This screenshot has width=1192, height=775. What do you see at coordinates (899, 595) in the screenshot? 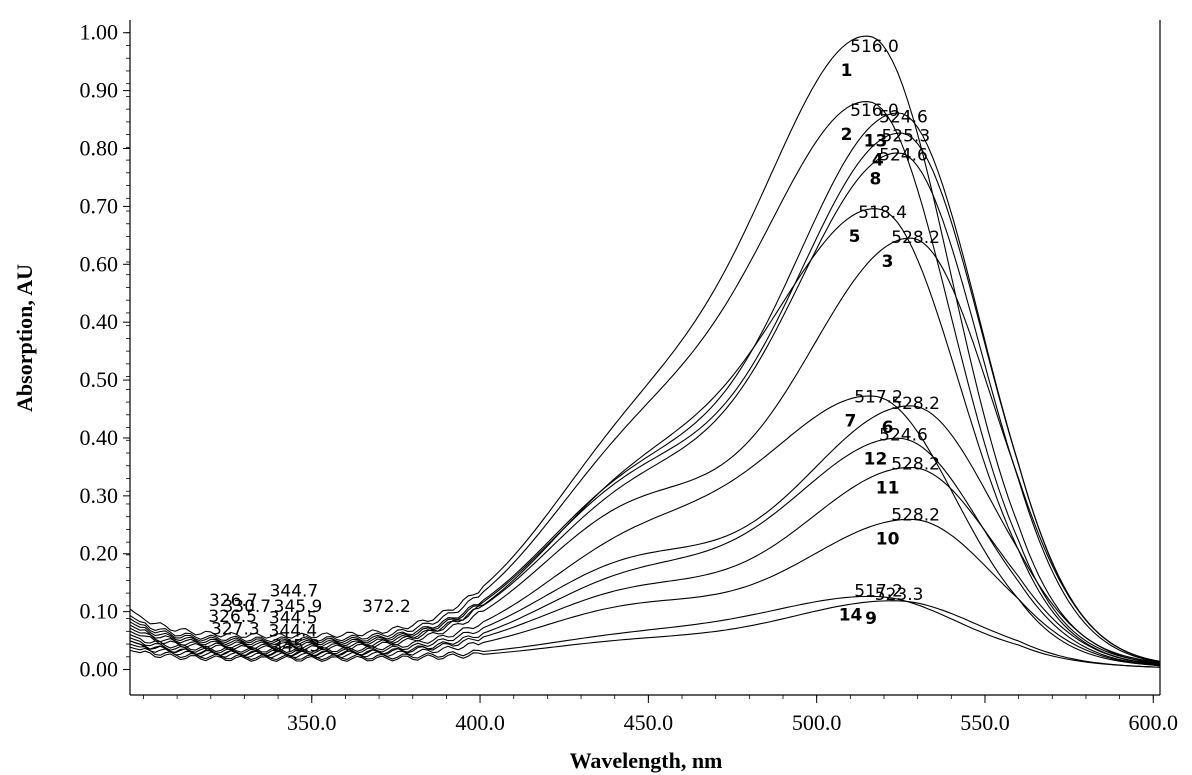
I see `peak-label-9: 523.3` at bounding box center [899, 595].